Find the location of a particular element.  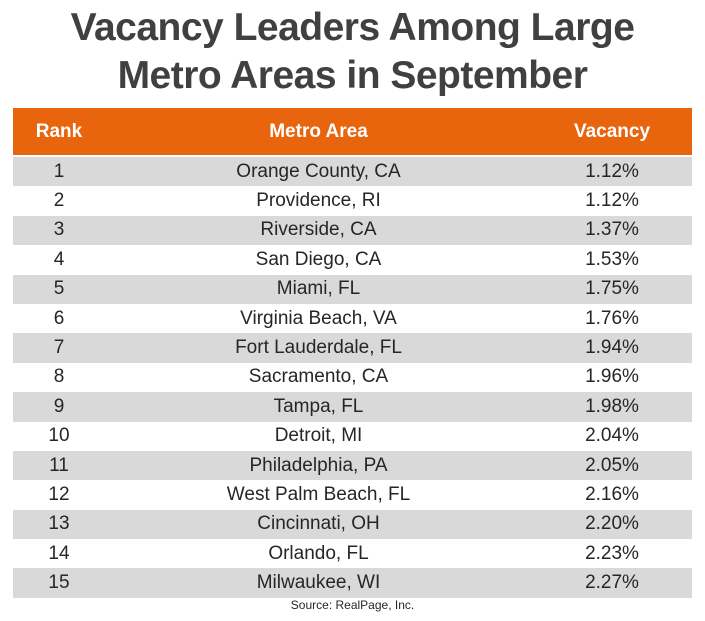

table-row: 10 Detroit, MI 2.04% is located at coordinates (352, 436).